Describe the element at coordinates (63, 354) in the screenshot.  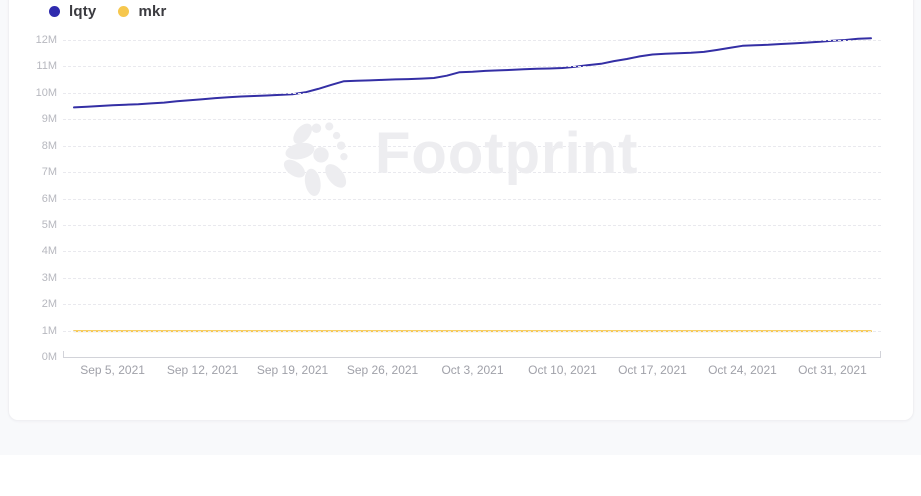
I see `x-axis-left-tick` at that location.